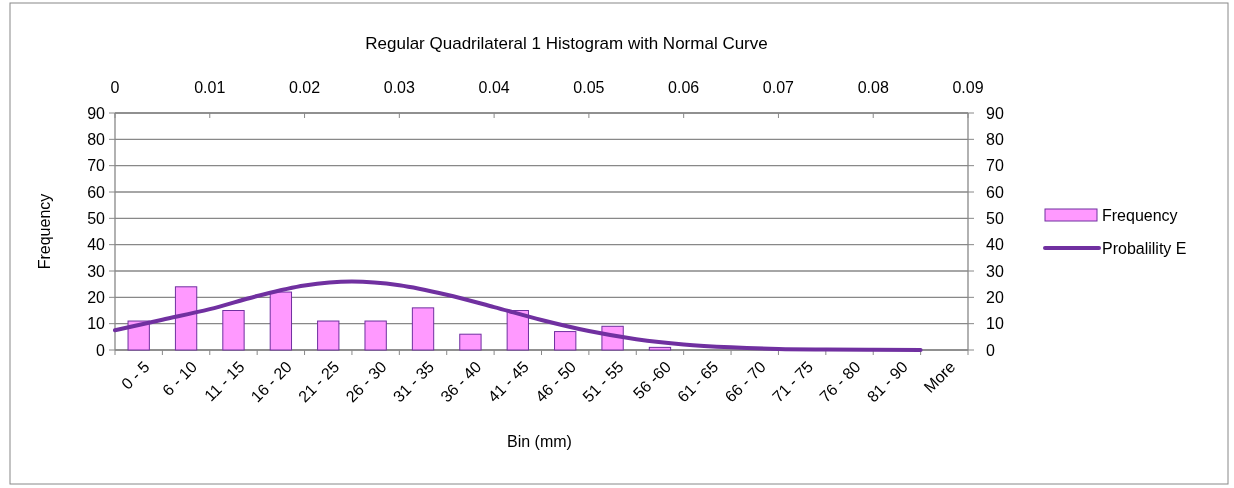 Image resolution: width=1234 pixels, height=488 pixels. Describe the element at coordinates (778, 87) in the screenshot. I see `x2-tick-label: 0.07` at that location.